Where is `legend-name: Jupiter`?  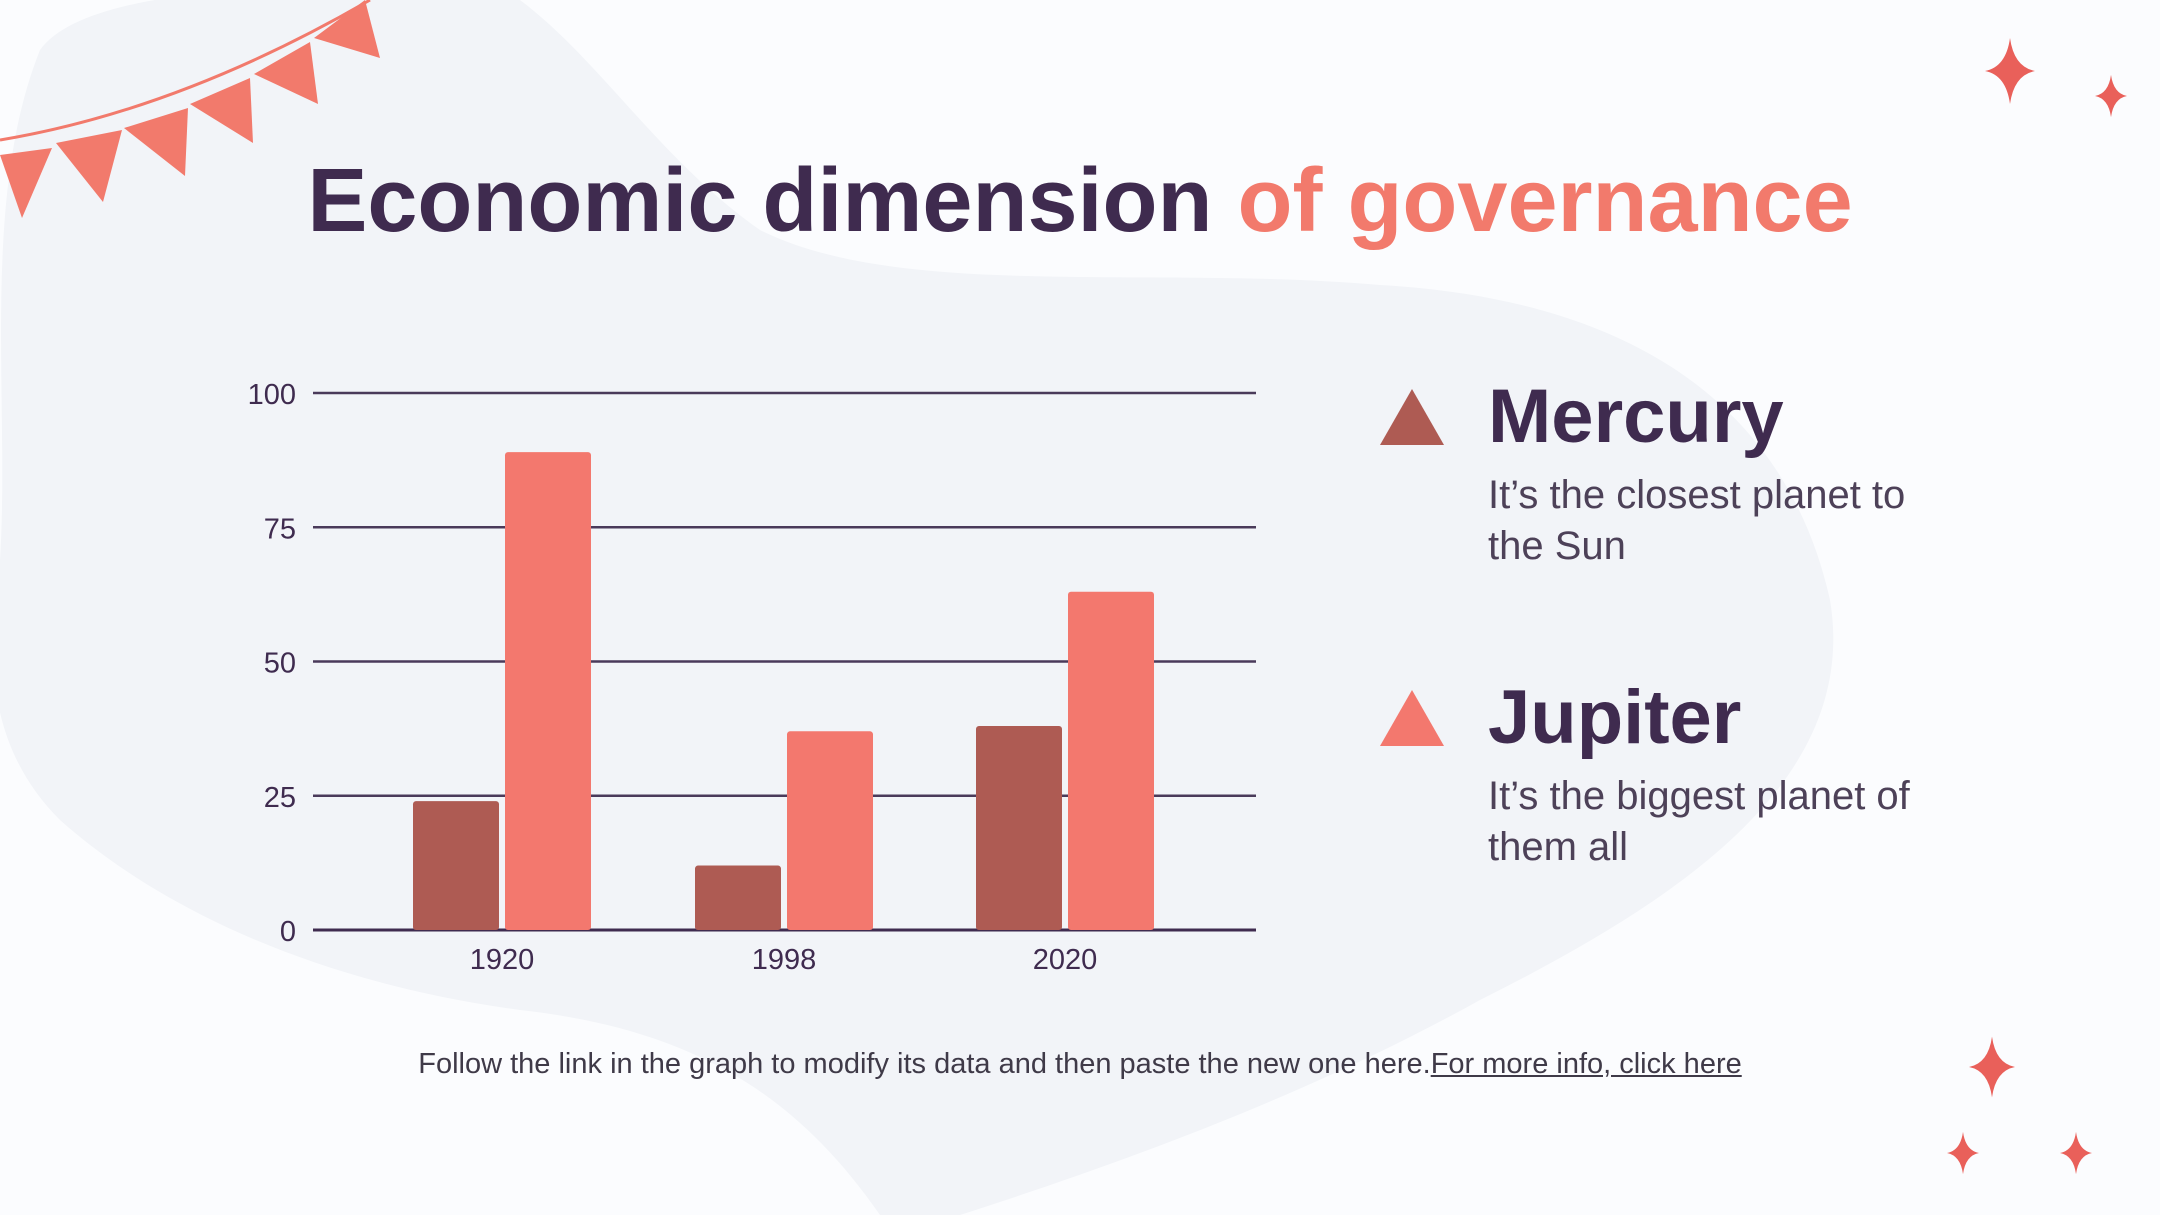
legend-name: Jupiter is located at coordinates (1615, 717).